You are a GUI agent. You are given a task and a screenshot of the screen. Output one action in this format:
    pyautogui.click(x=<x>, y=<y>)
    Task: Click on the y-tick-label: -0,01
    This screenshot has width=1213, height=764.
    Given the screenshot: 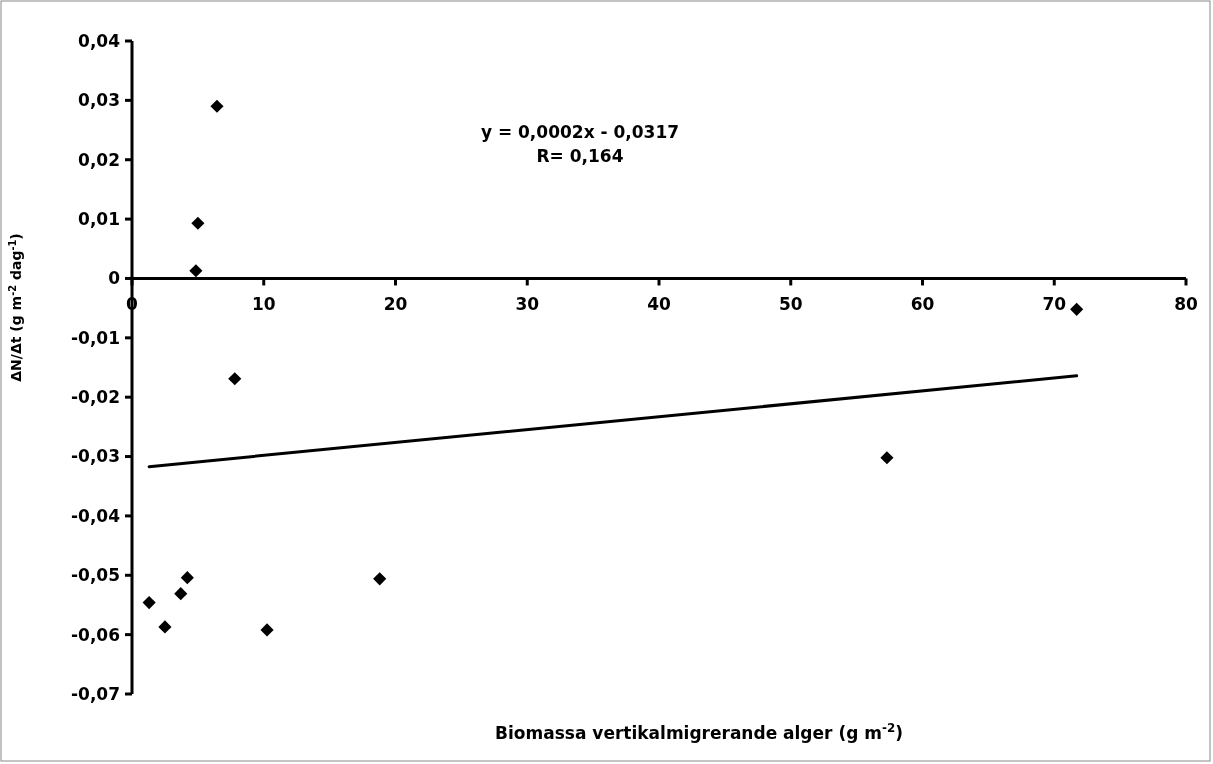 What is the action you would take?
    pyautogui.click(x=95, y=337)
    